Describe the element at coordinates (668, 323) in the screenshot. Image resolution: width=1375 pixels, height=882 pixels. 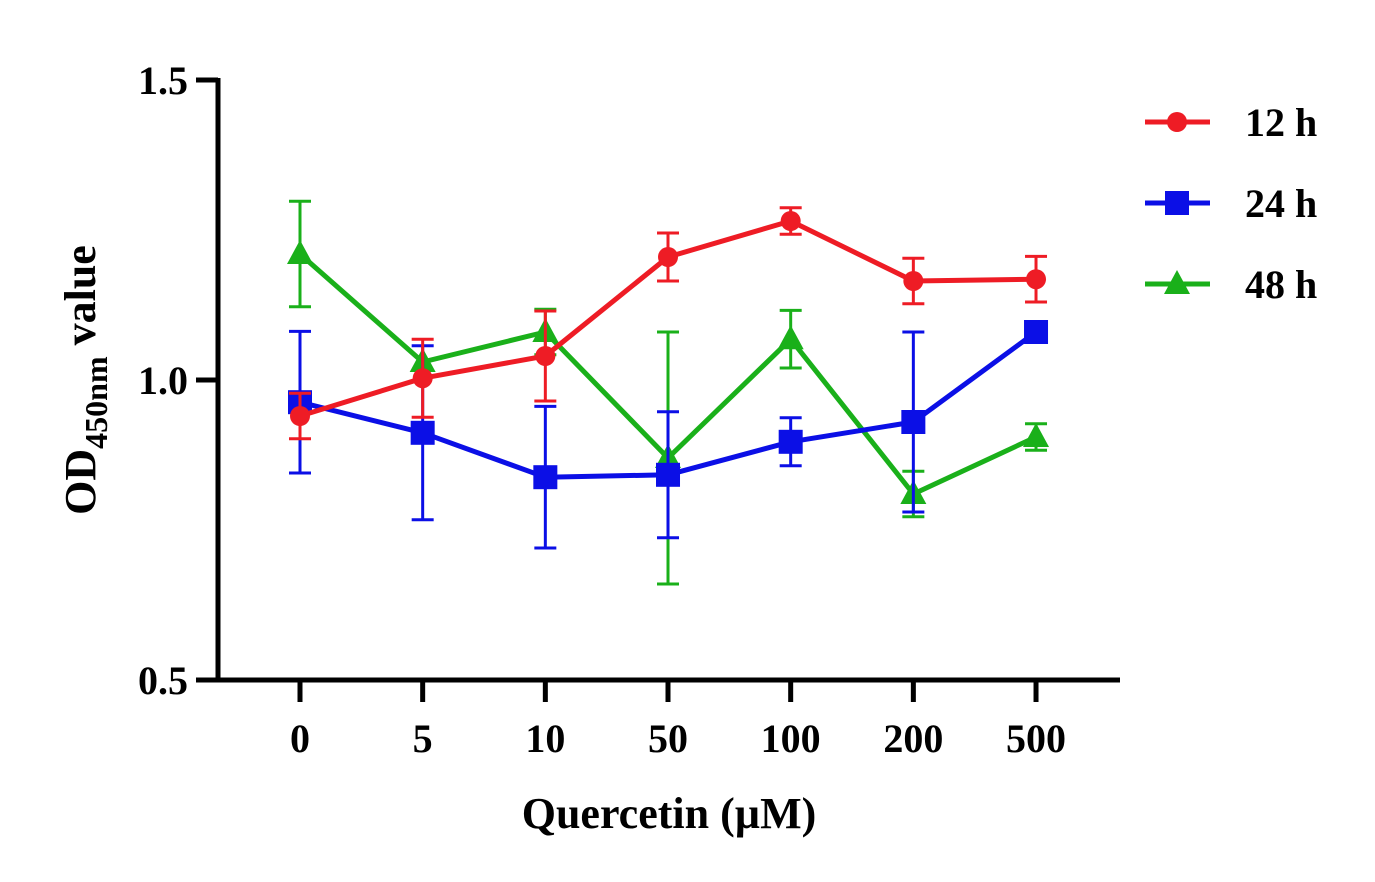
I see `series-12h` at that location.